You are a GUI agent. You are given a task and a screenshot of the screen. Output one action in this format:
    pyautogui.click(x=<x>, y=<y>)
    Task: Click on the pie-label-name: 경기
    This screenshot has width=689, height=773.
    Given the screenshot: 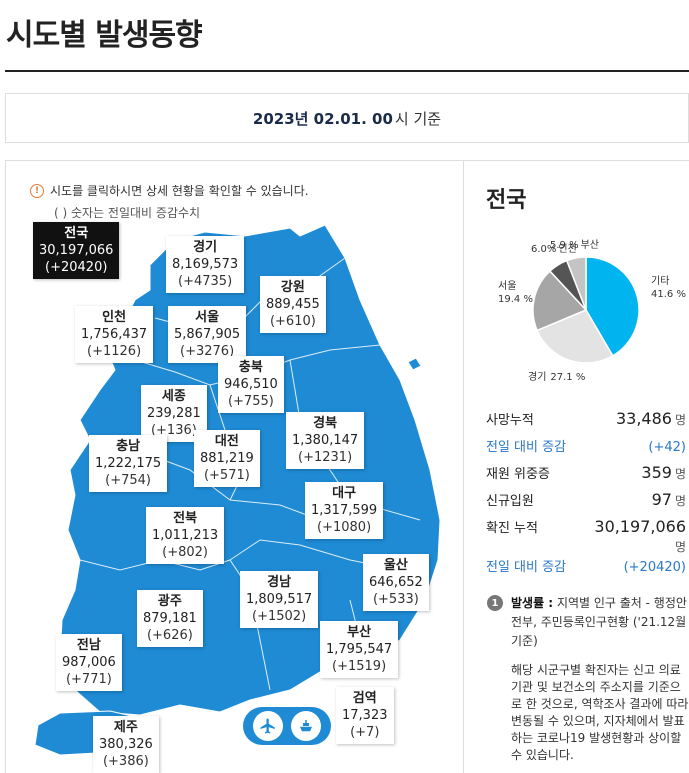 What is the action you would take?
    pyautogui.click(x=537, y=377)
    